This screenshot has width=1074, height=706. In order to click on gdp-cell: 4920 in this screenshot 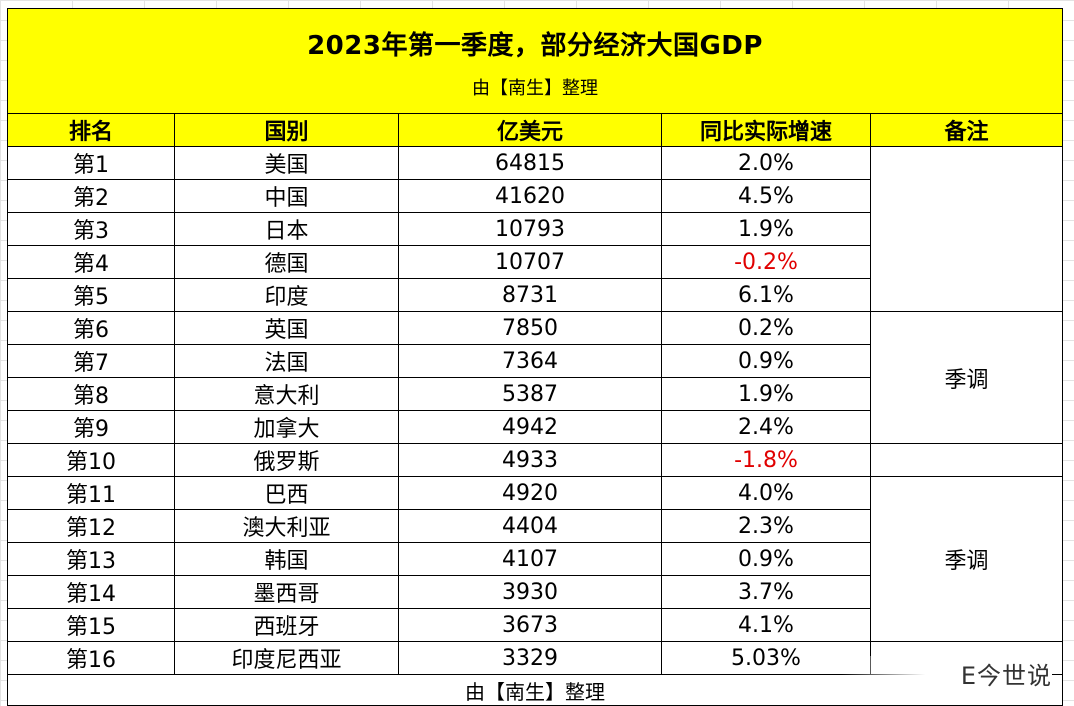, I will do `click(530, 493)`.